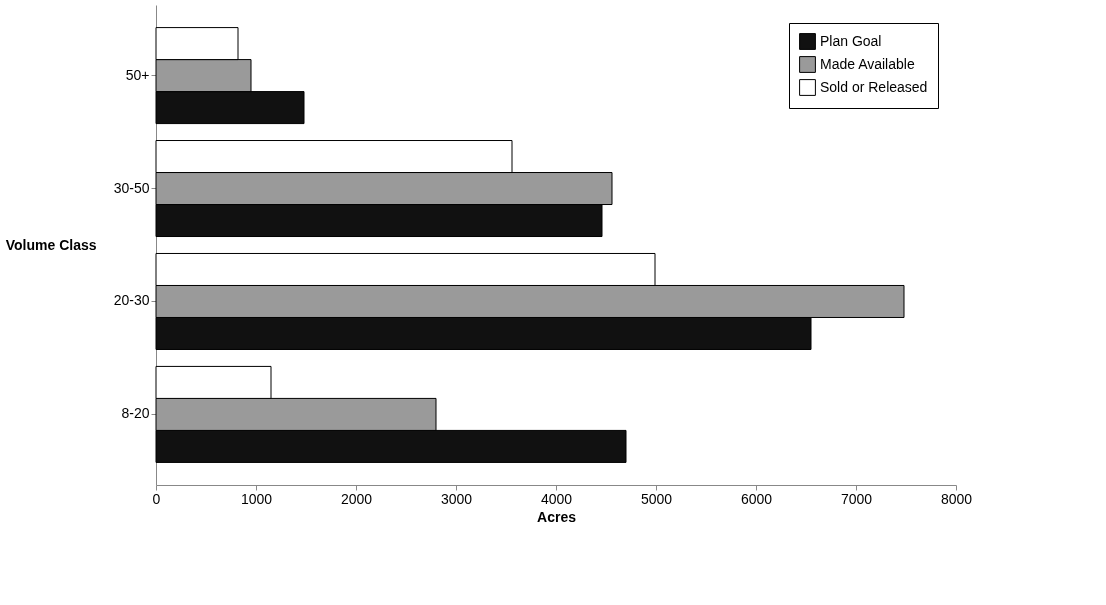 The width and height of the screenshot is (1106, 605). What do you see at coordinates (137, 74) in the screenshot?
I see `y-tick-label: 50+` at bounding box center [137, 74].